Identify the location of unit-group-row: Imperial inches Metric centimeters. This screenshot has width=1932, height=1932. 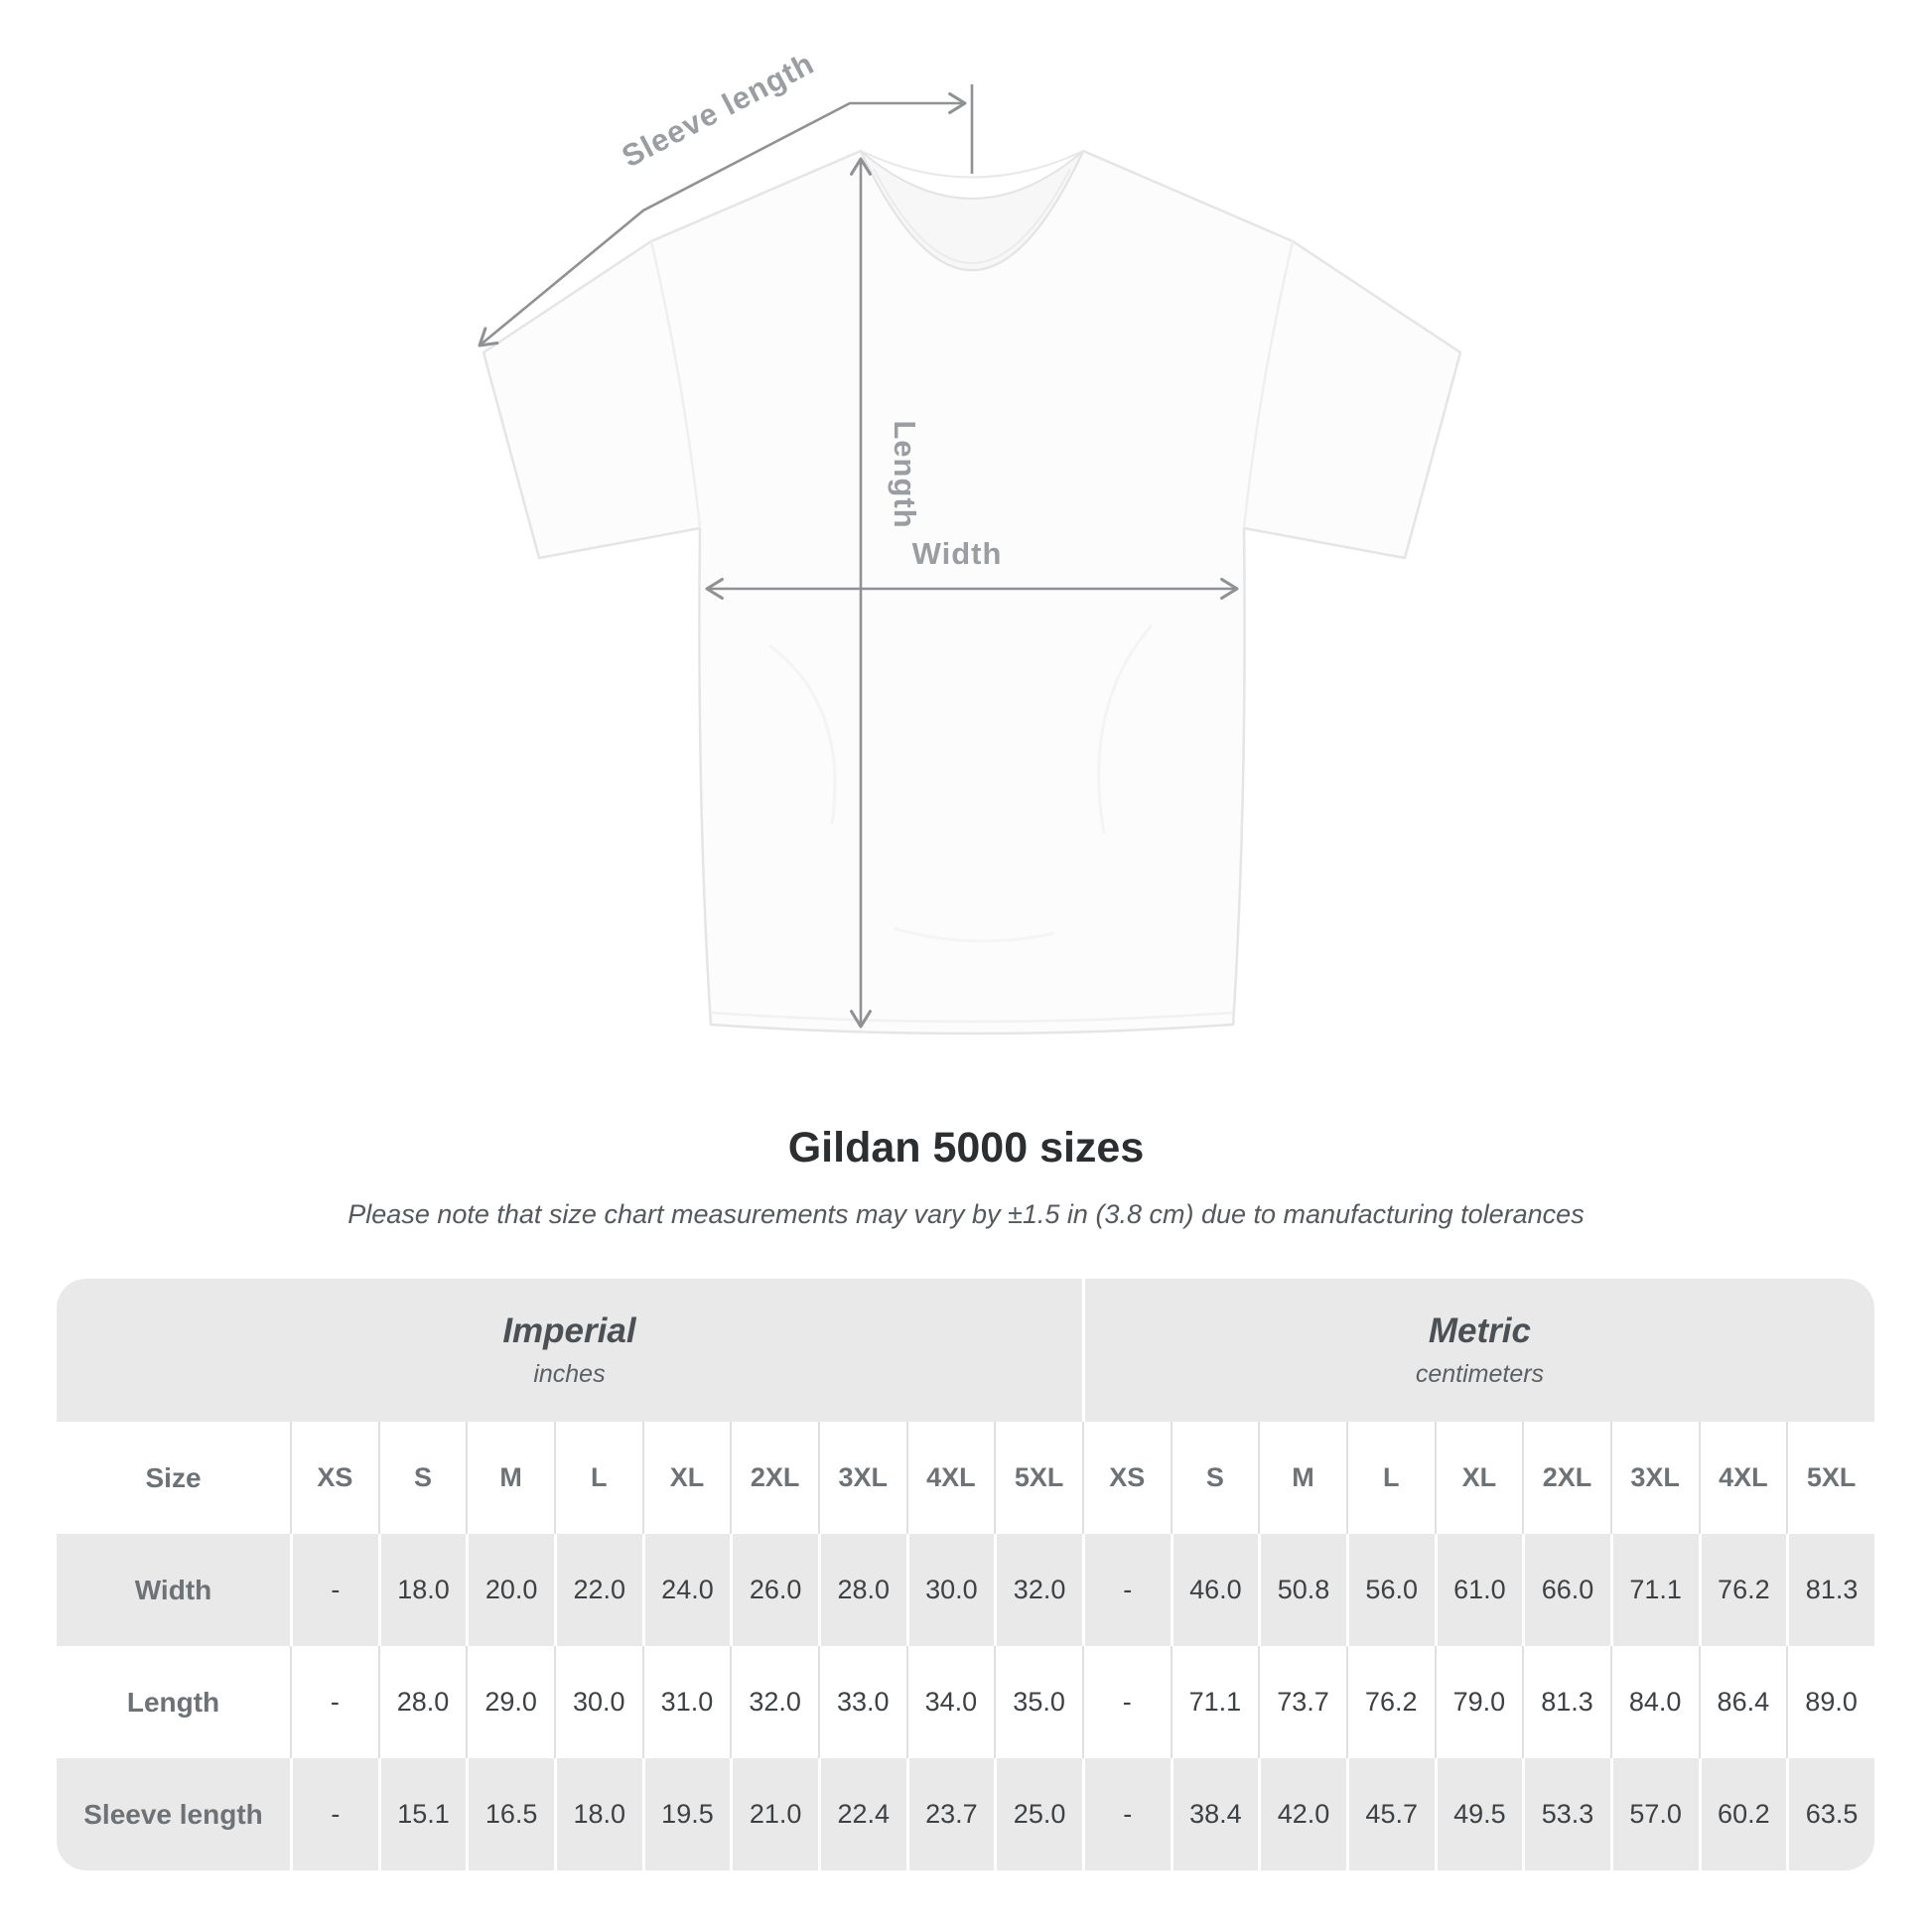
(966, 1350).